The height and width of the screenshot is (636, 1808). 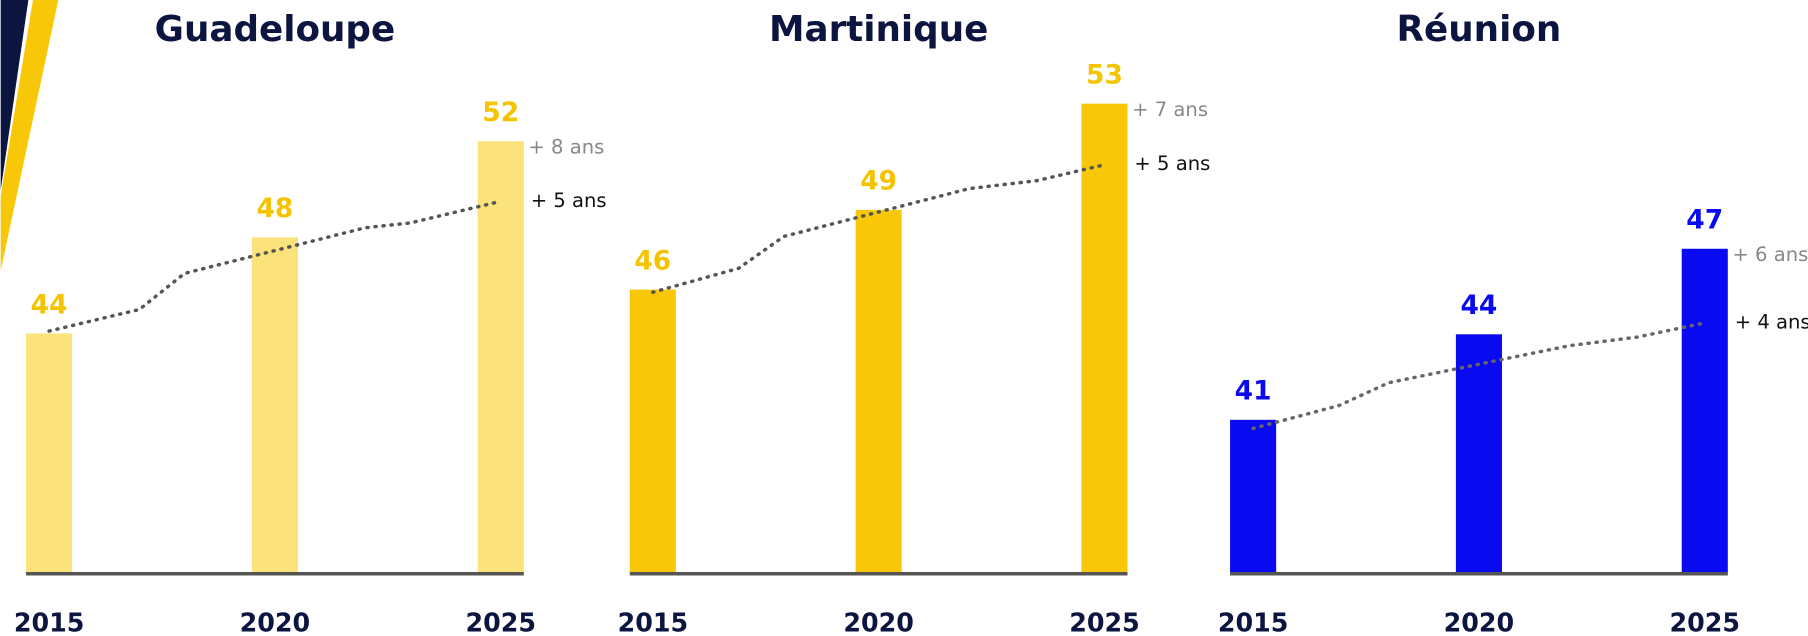 I want to click on value-label: 53, so click(x=1104, y=75).